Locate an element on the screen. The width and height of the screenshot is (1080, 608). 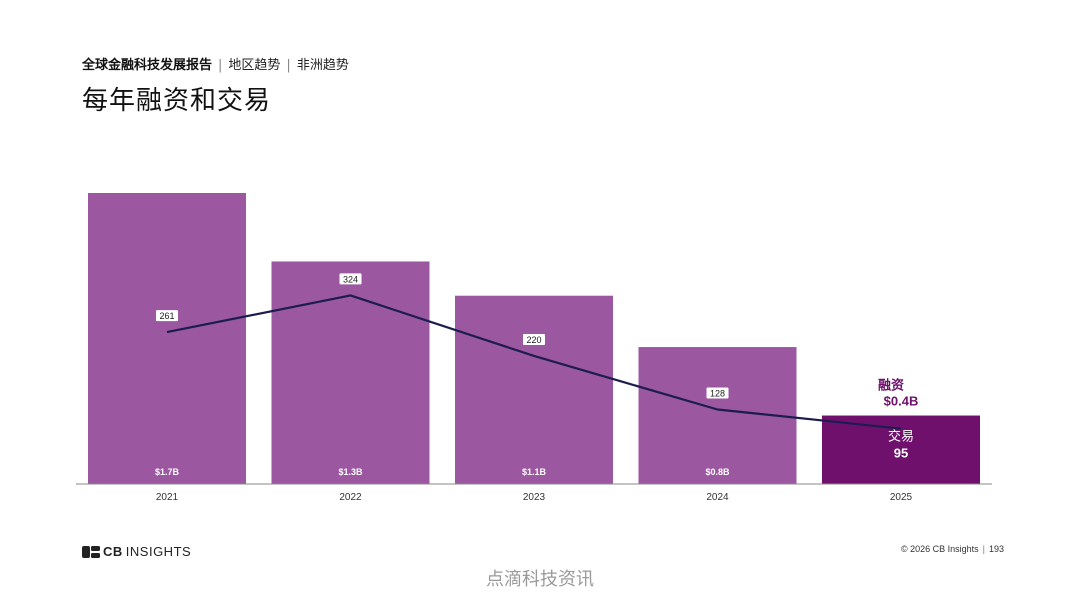
deals-value-label: 261 is located at coordinates (166, 316).